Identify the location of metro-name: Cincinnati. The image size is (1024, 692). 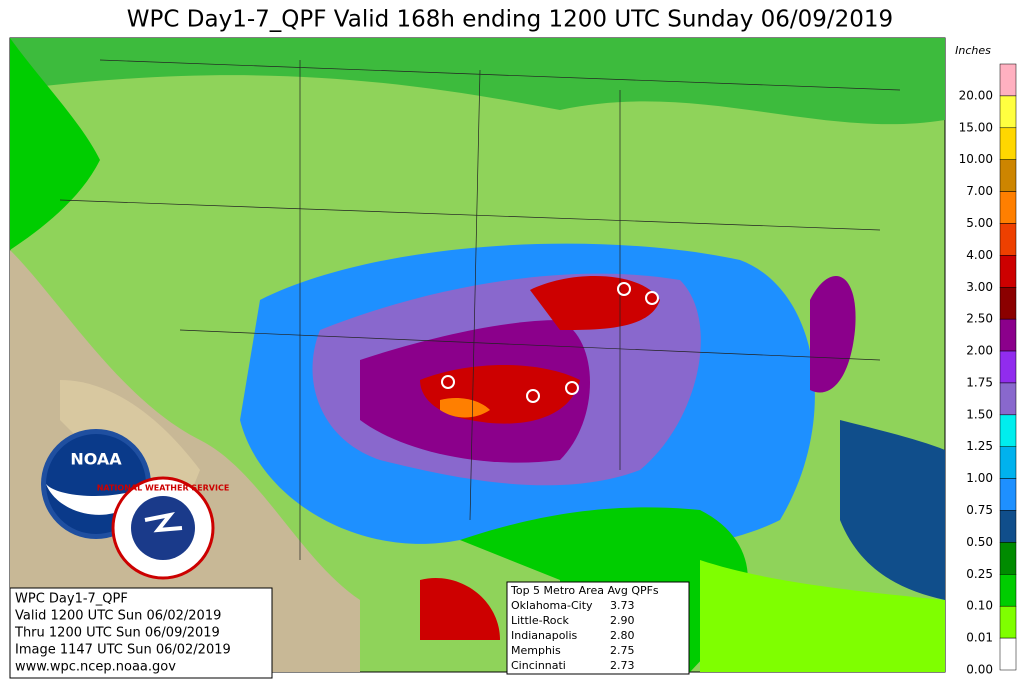
(538, 665).